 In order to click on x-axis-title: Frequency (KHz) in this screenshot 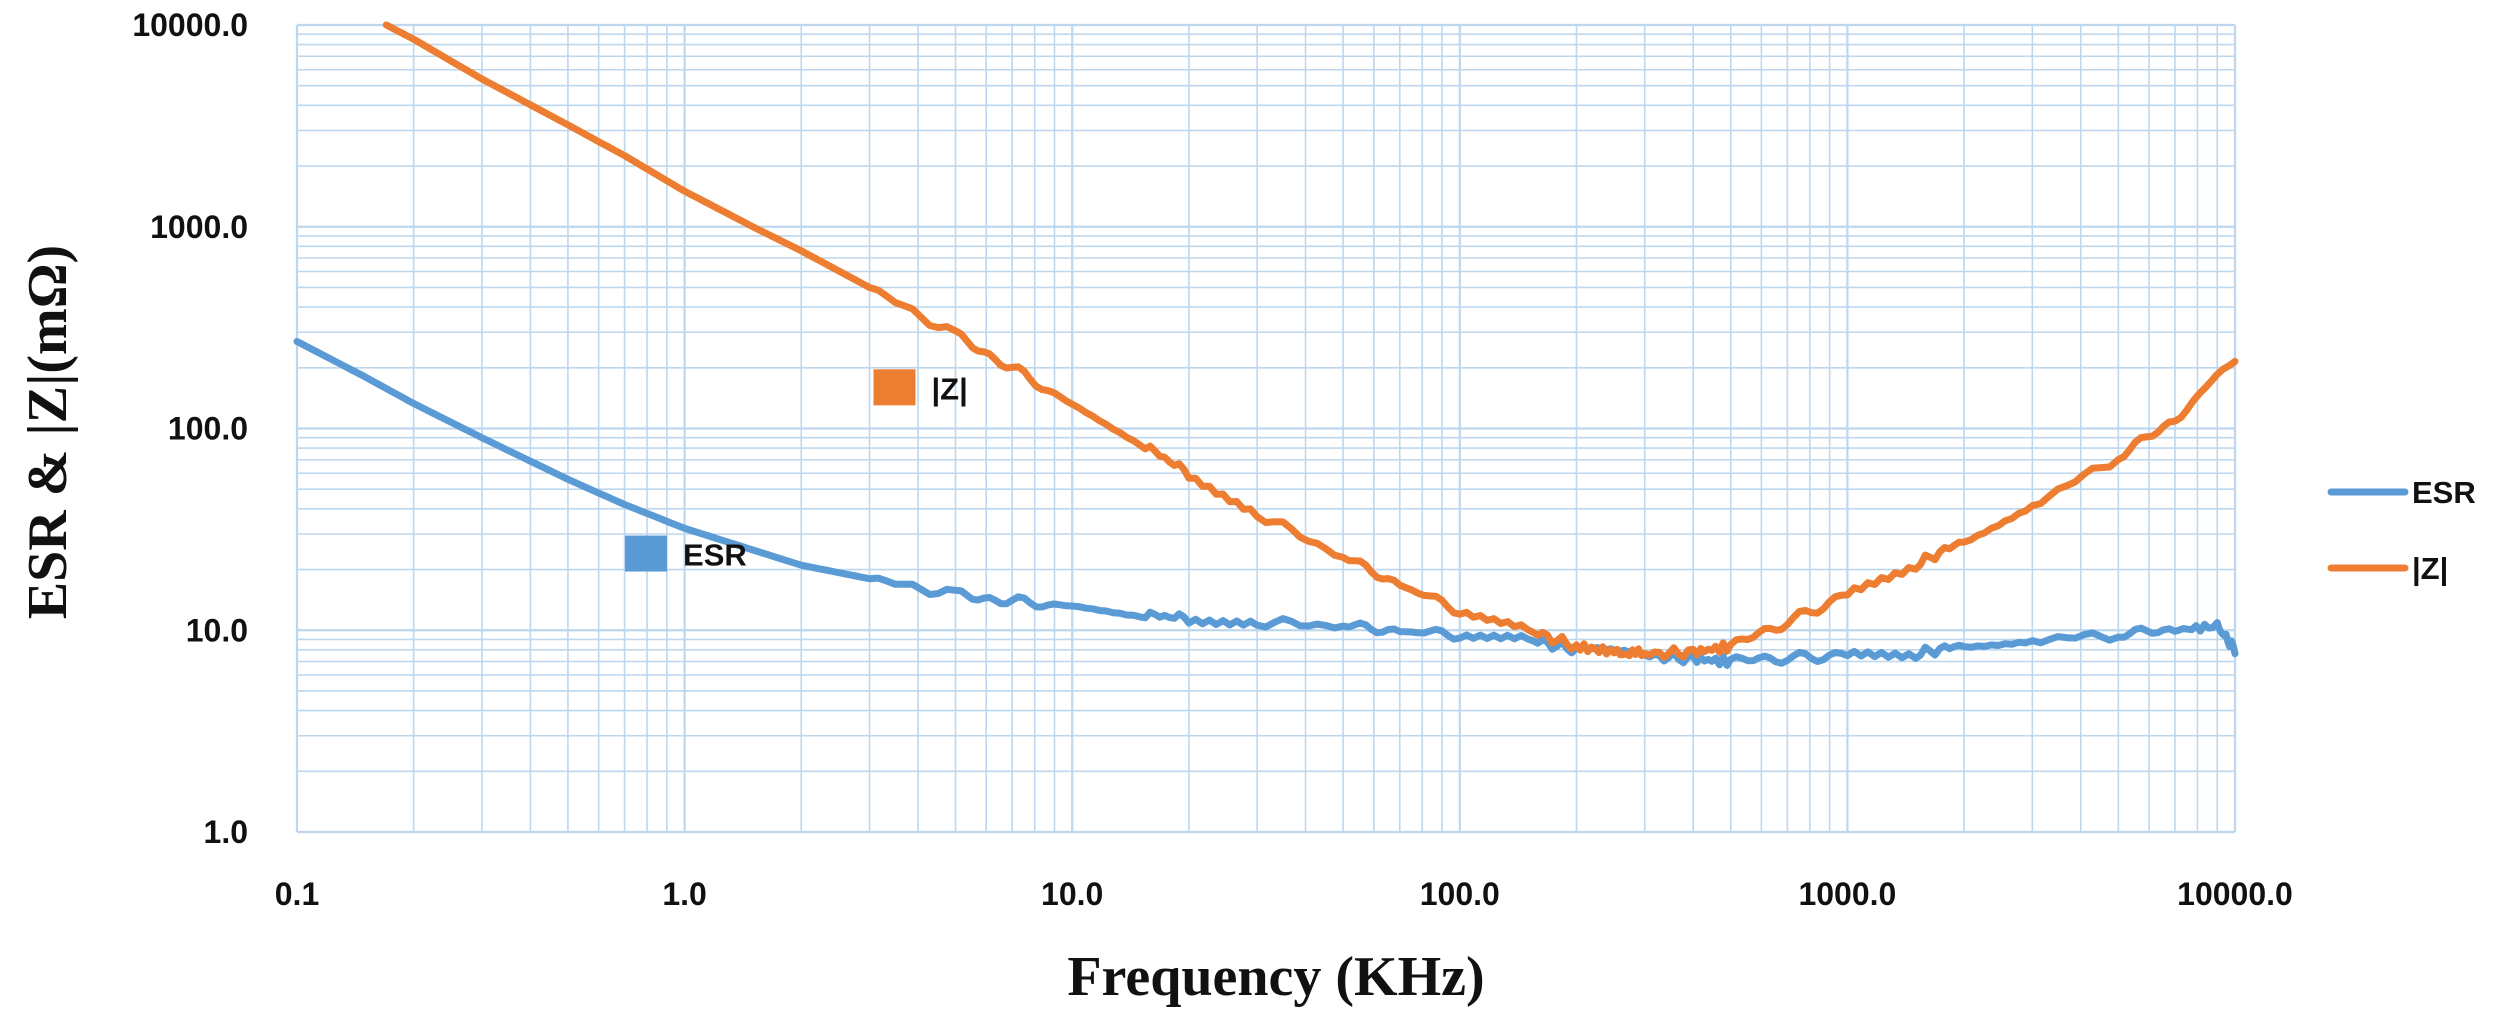, I will do `click(1275, 977)`.